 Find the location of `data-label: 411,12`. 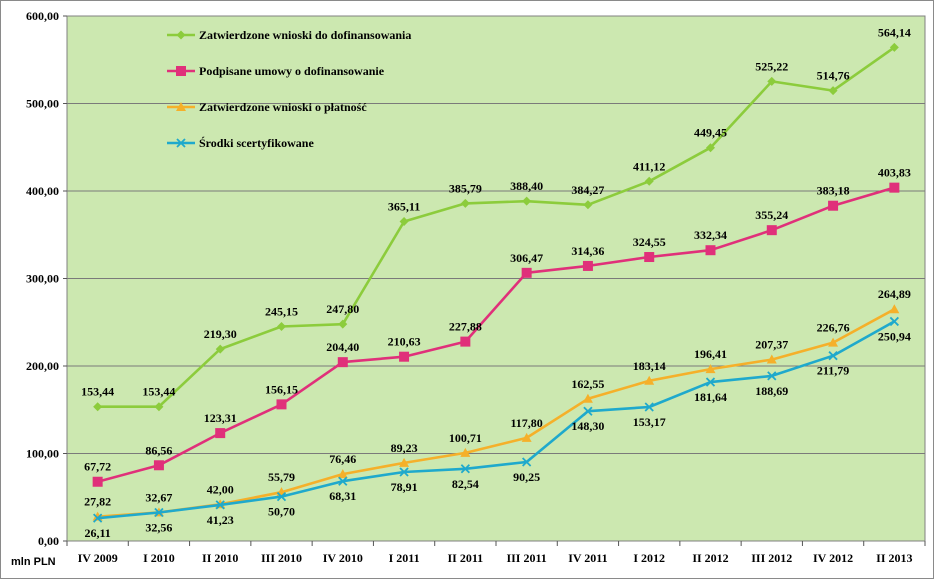

data-label: 411,12 is located at coordinates (649, 166).